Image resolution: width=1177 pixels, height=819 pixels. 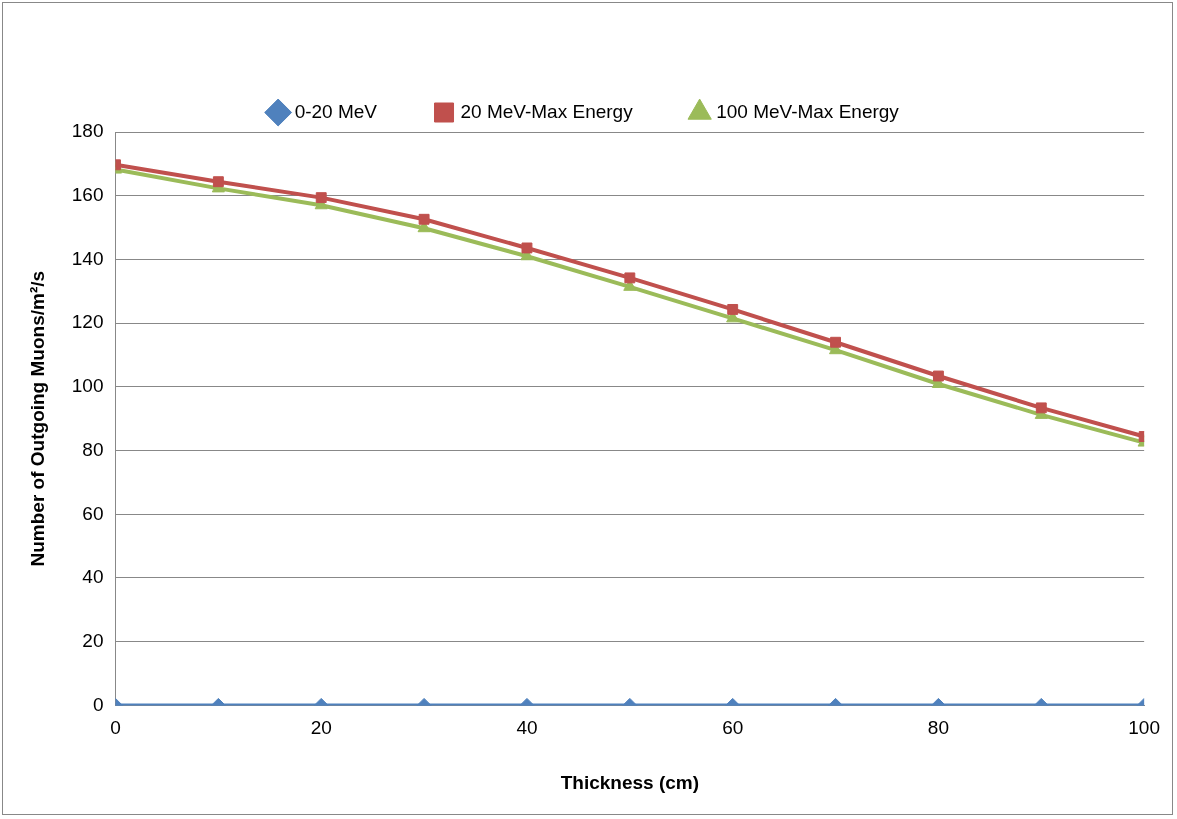 I want to click on y-tick-label: 80, so click(x=93, y=449).